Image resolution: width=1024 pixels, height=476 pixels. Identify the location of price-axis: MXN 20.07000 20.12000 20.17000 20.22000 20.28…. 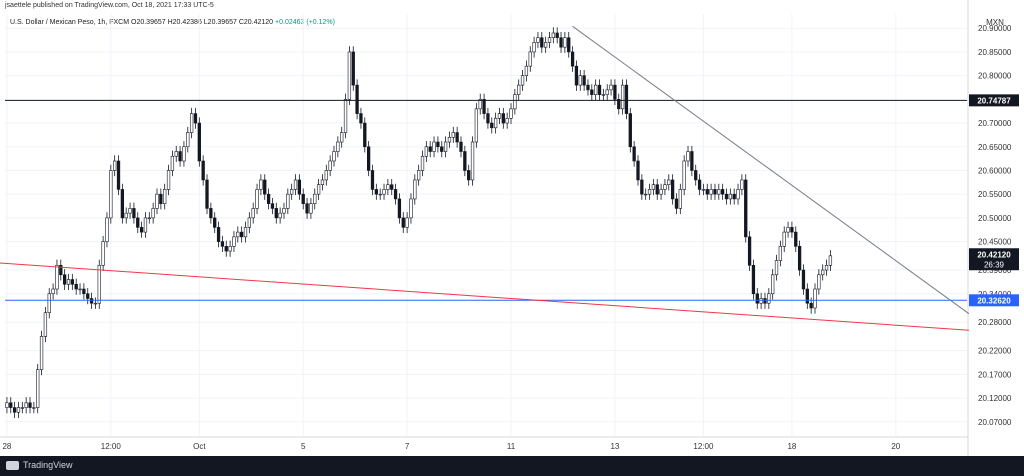
(995, 222).